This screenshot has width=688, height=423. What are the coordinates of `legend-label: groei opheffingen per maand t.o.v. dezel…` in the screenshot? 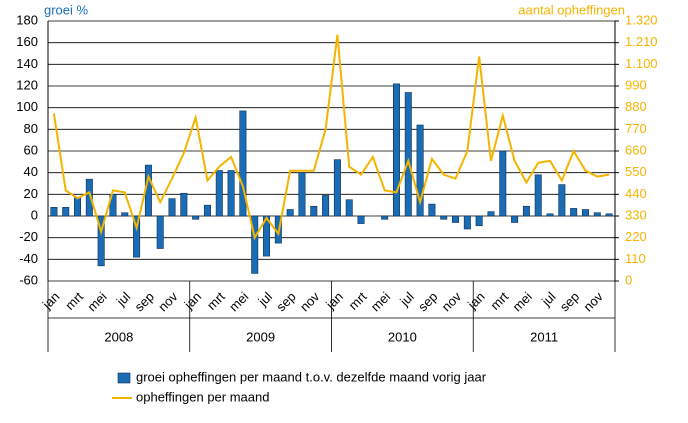 It's located at (311, 376).